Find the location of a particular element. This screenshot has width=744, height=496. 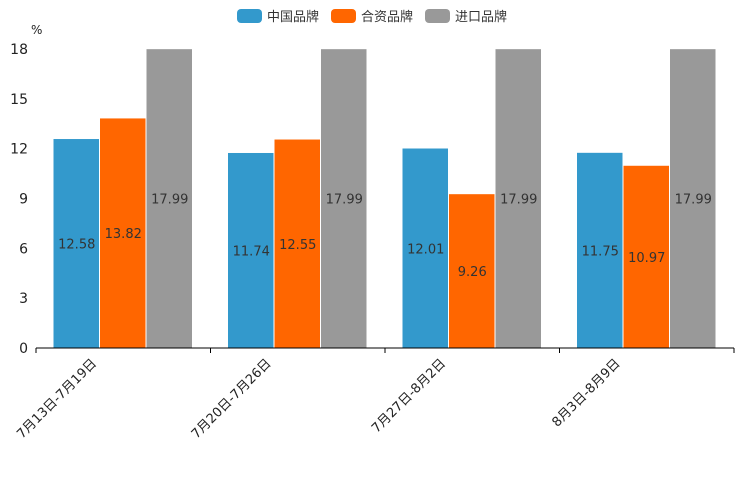

data-label-0-0: 12.58 is located at coordinates (76, 245).